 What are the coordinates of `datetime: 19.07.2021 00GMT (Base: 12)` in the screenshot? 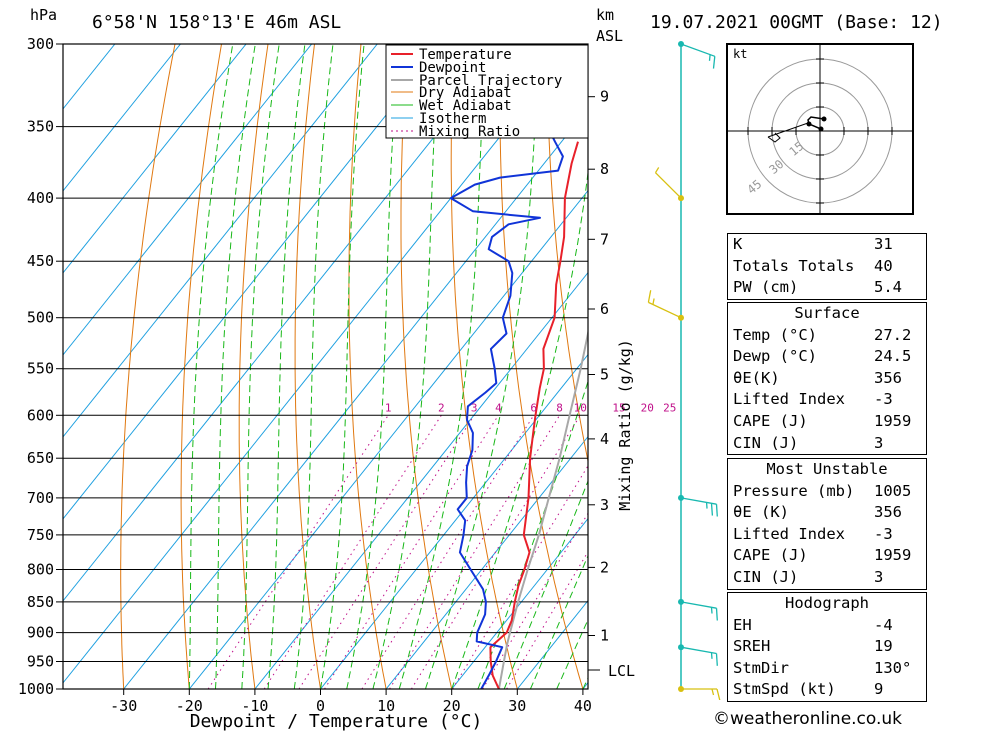 It's located at (796, 22).